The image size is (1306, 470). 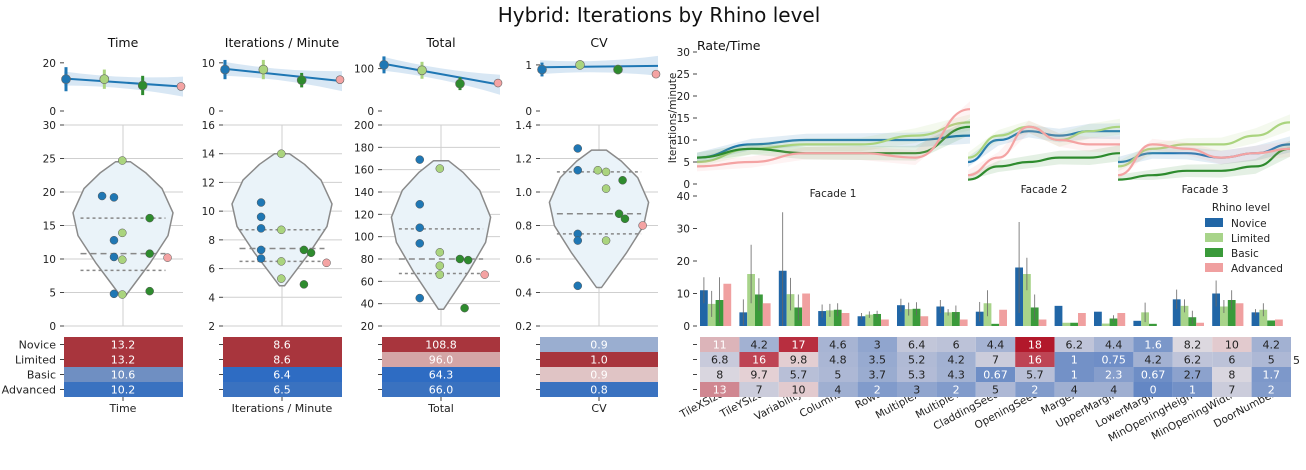 What do you see at coordinates (917, 360) in the screenshot?
I see `param-heat-value: 5.2` at bounding box center [917, 360].